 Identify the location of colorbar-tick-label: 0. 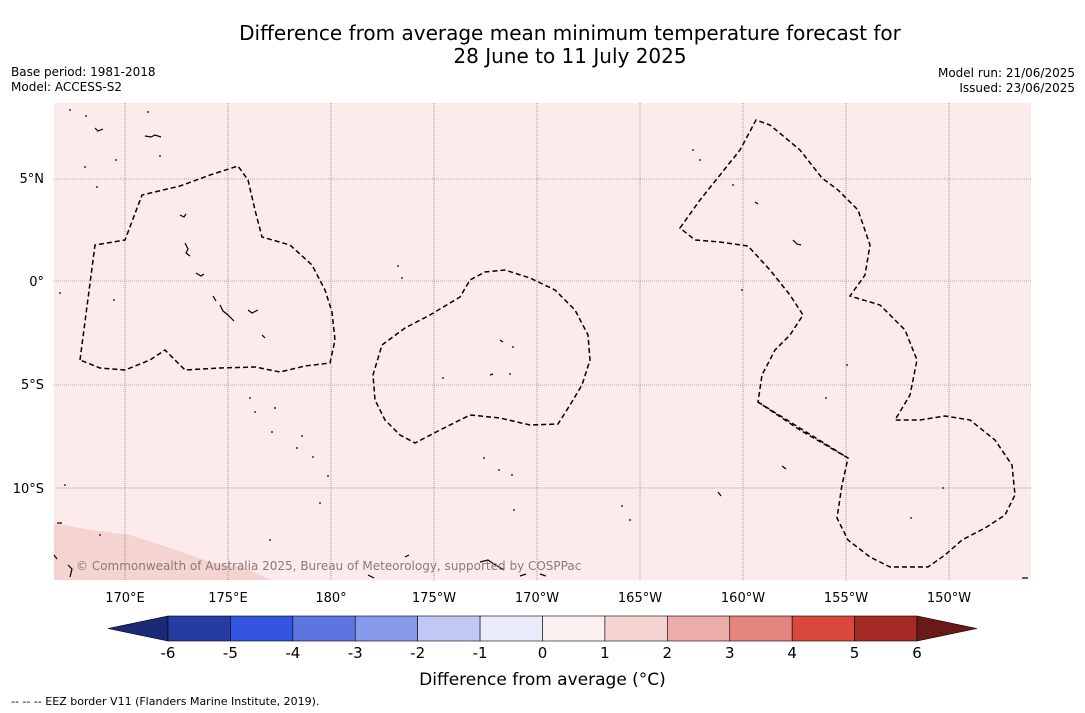
(542, 653).